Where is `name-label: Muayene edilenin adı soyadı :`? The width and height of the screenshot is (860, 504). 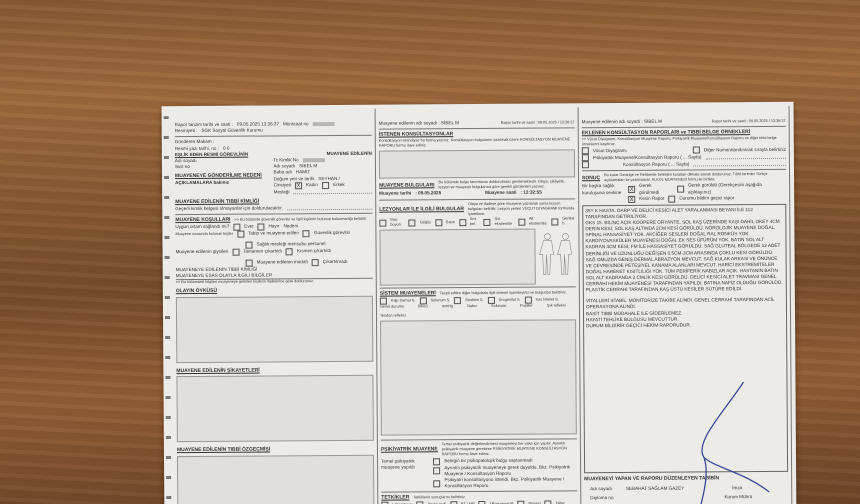
name-label: Muayene edilenin adı soyadı : is located at coordinates (409, 123).